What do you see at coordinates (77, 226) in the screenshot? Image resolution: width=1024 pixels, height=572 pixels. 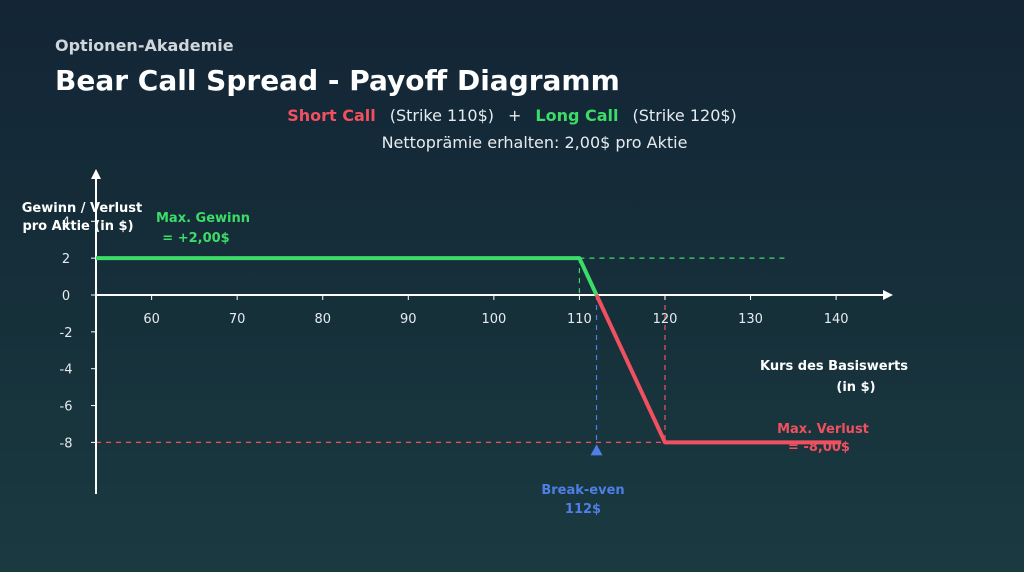 I see `y-axis-label-line2: pro Aktie (in $)` at bounding box center [77, 226].